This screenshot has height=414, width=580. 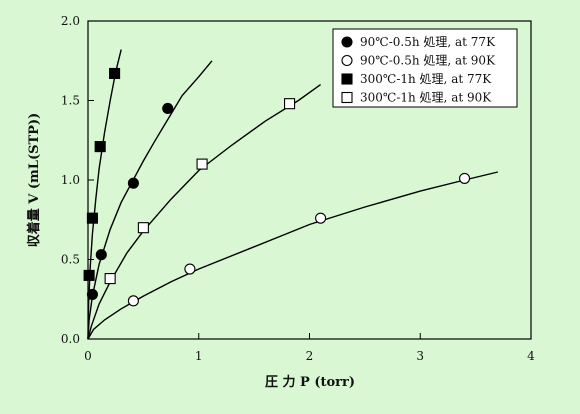 What do you see at coordinates (310, 356) in the screenshot?
I see `x-tick-label: 2` at bounding box center [310, 356].